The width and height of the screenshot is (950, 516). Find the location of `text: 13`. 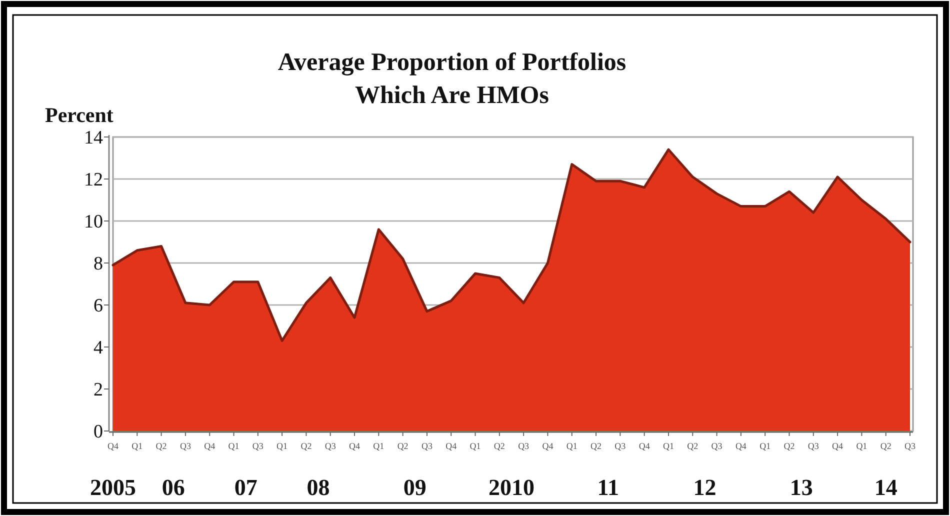

text: 13 is located at coordinates (801, 487).